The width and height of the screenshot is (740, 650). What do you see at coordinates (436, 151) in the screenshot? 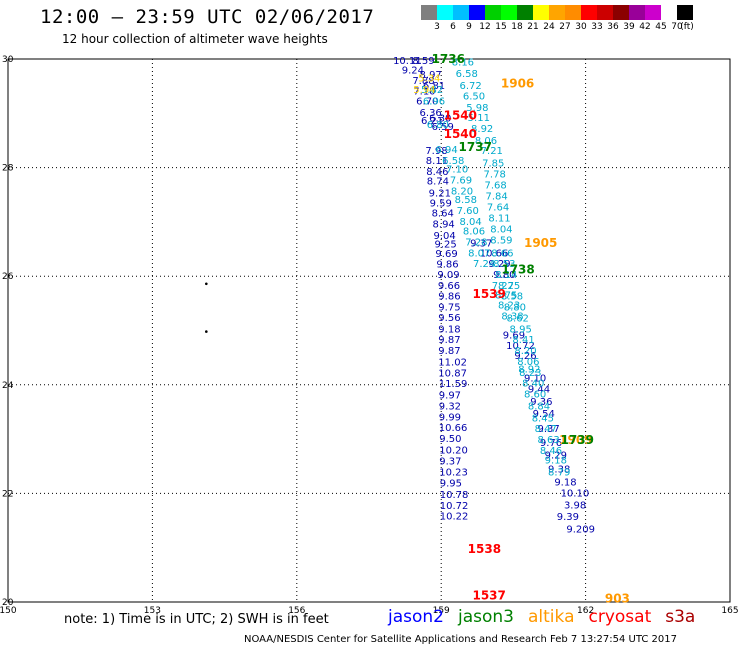
I see `swh-value: 7.98` at bounding box center [436, 151].